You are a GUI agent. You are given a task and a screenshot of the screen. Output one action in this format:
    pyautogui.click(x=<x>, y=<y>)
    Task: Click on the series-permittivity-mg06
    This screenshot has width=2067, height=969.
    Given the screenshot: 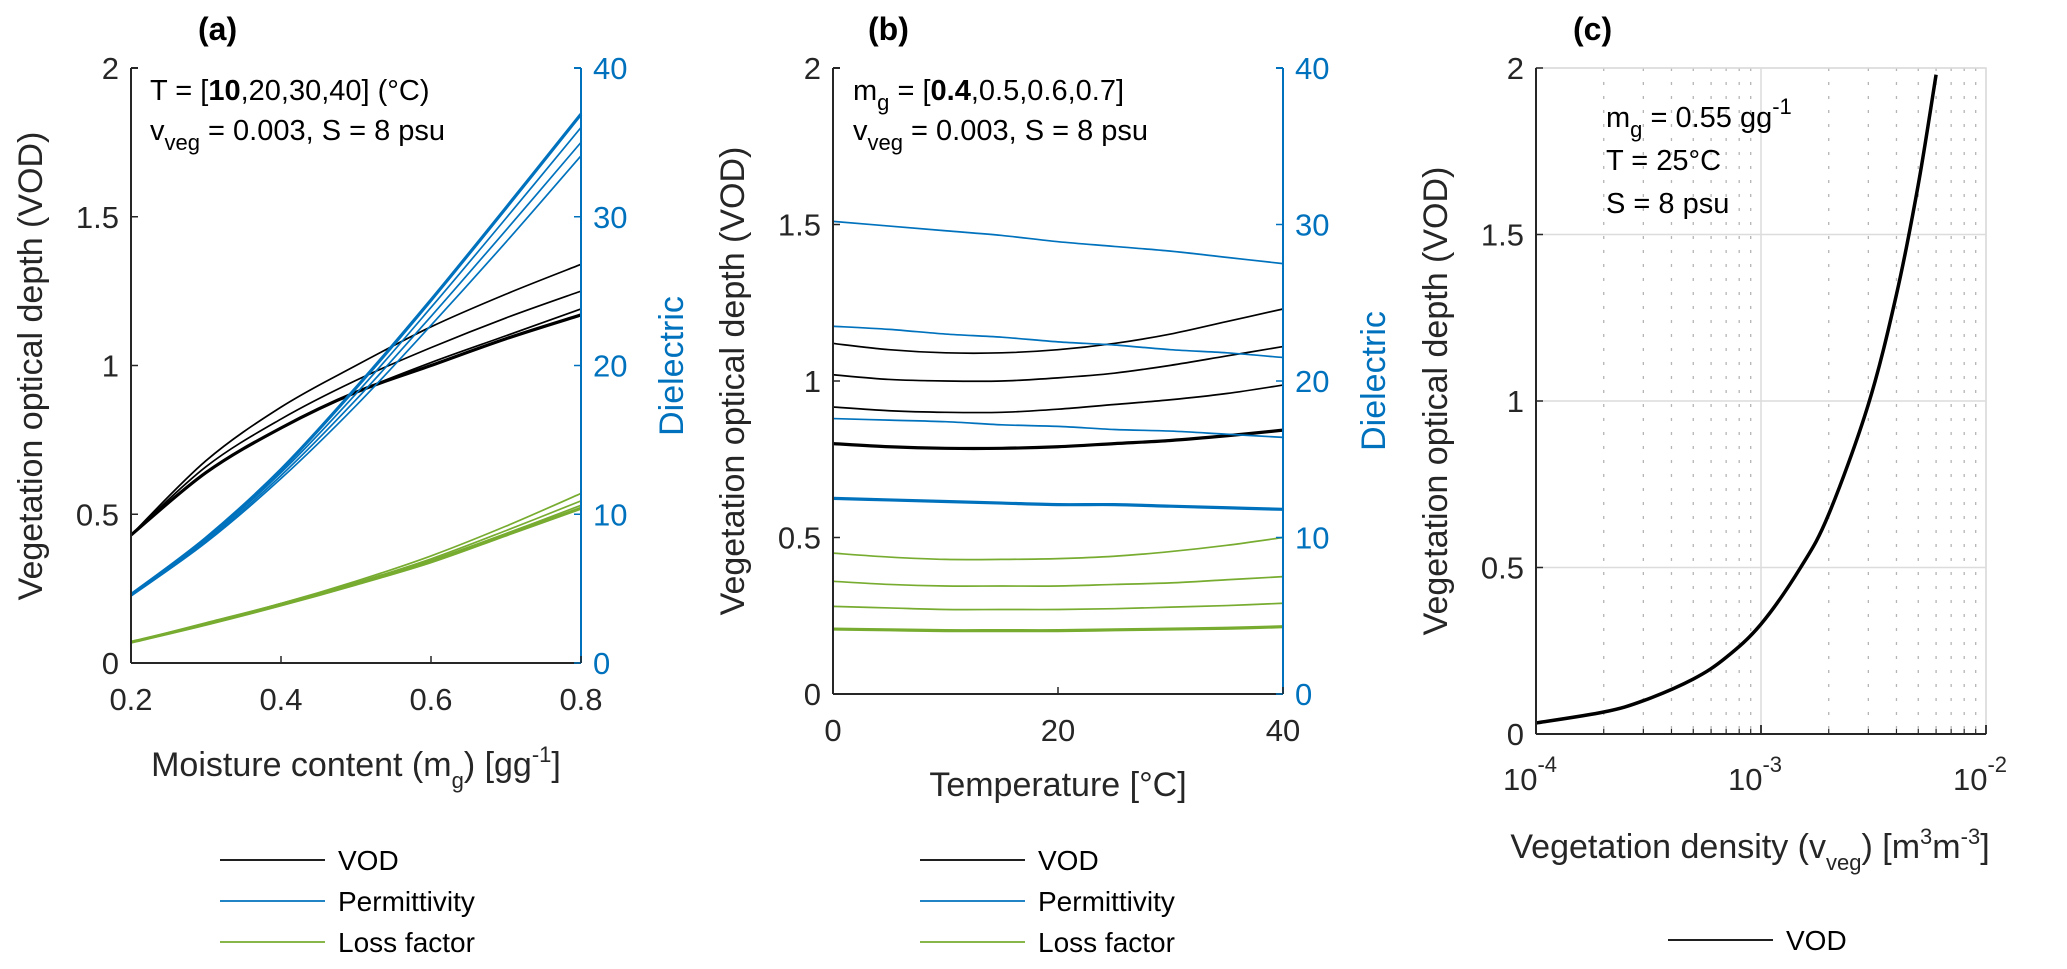 What is the action you would take?
    pyautogui.click(x=1058, y=342)
    